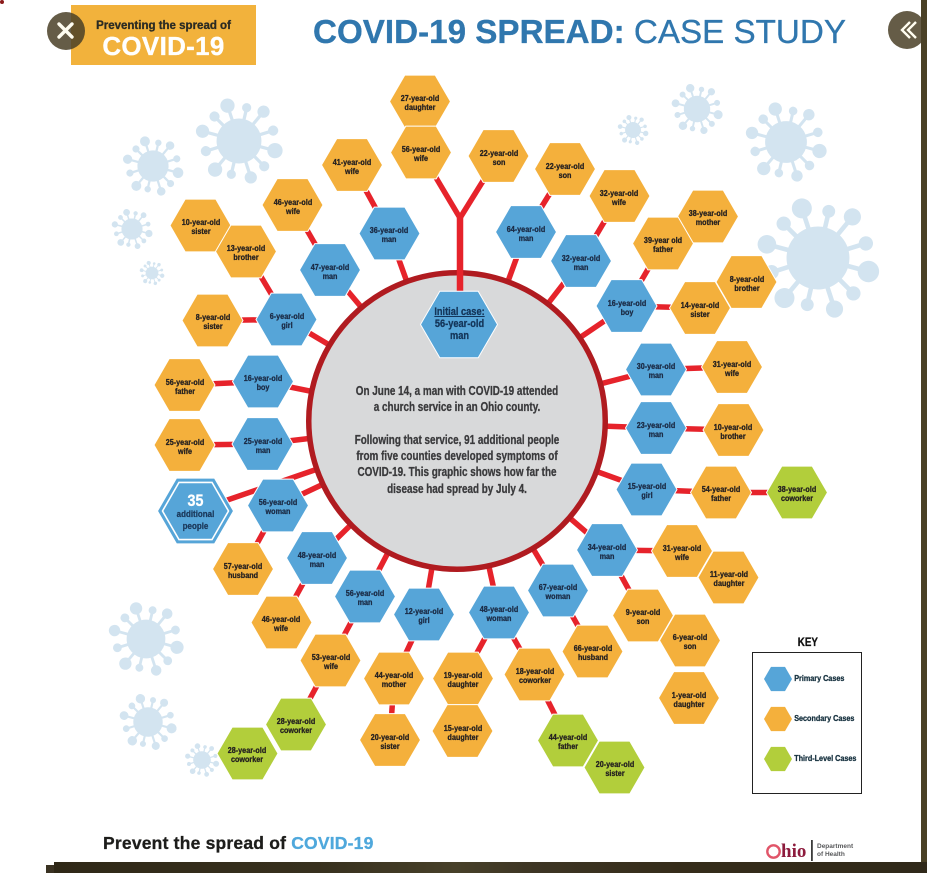 The width and height of the screenshot is (927, 873). Describe the element at coordinates (793, 851) in the screenshot. I see `svg-text: hio` at that location.